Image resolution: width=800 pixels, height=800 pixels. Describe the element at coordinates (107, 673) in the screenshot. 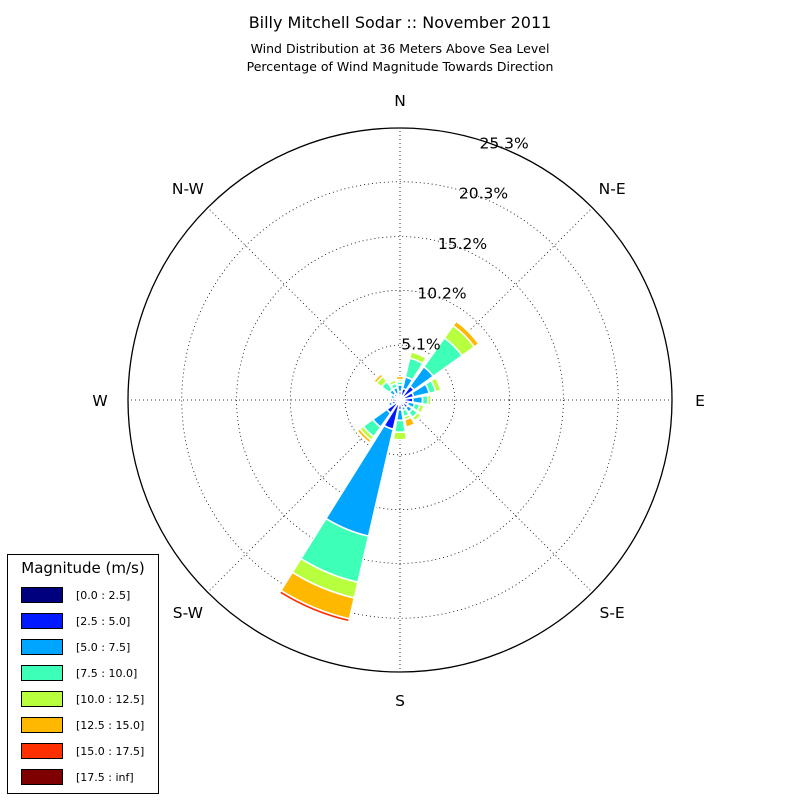

I see `legend-label: [7.5 : 10.0]` at that location.